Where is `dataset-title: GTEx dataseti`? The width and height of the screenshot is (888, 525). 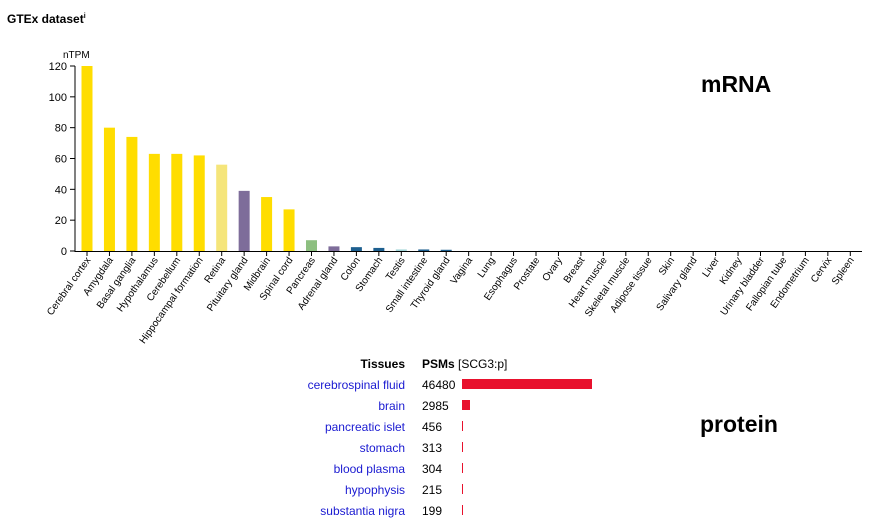
dataset-title: GTEx dataseti is located at coordinates (46, 19).